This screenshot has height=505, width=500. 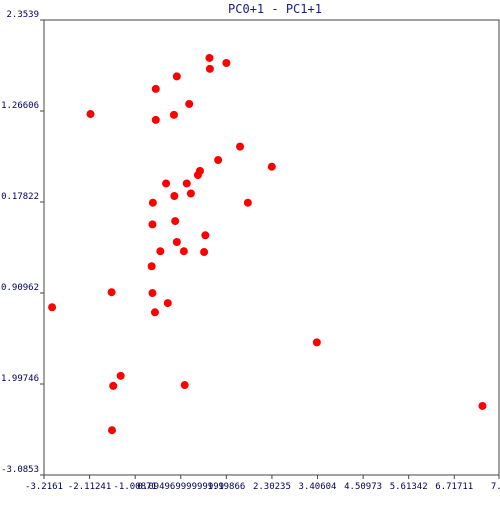 I want to click on x-tick-label: 1.19866, so click(x=226, y=487).